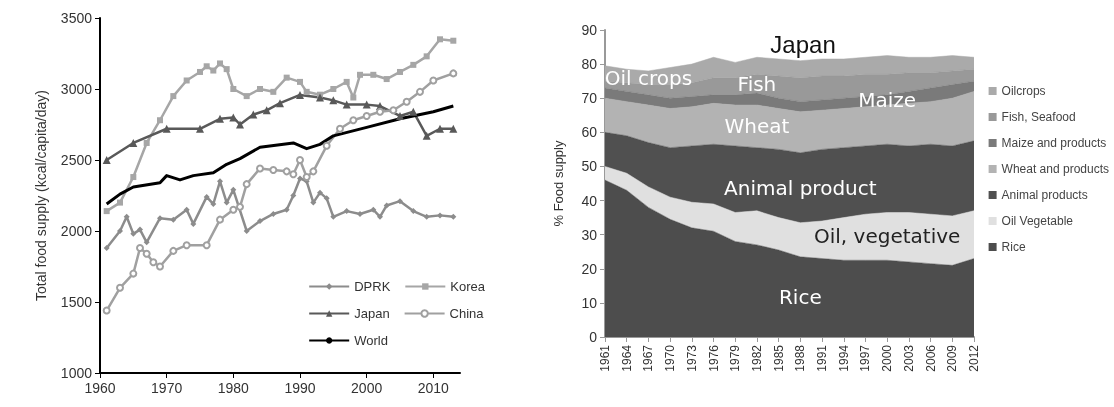  I want to click on y-tick-label: 40, so click(589, 200).